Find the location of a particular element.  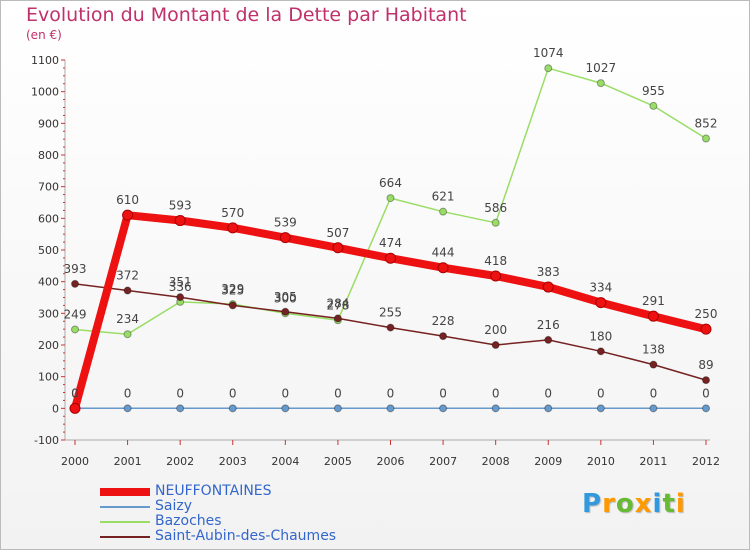

y-tick-label: 200 is located at coordinates (48, 345).